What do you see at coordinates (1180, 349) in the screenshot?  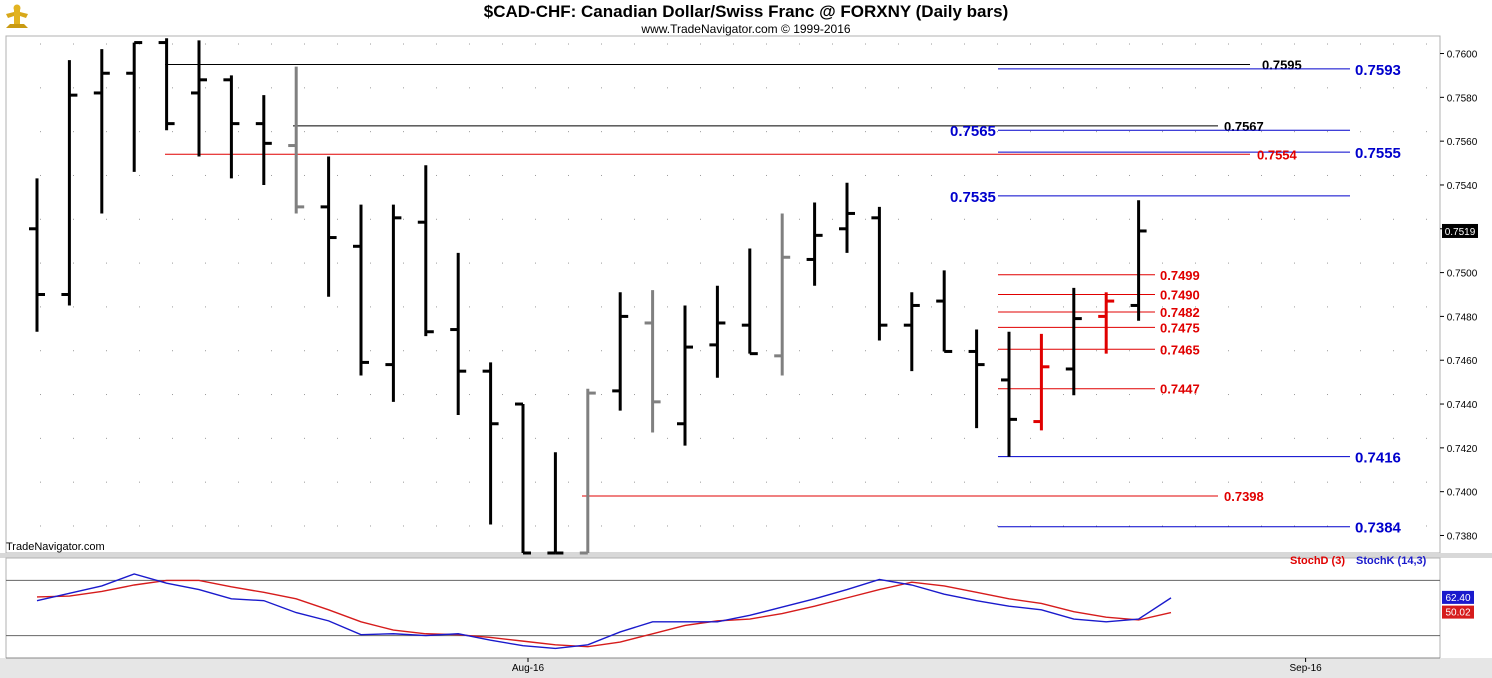 I see `level-label: 0.7465` at bounding box center [1180, 349].